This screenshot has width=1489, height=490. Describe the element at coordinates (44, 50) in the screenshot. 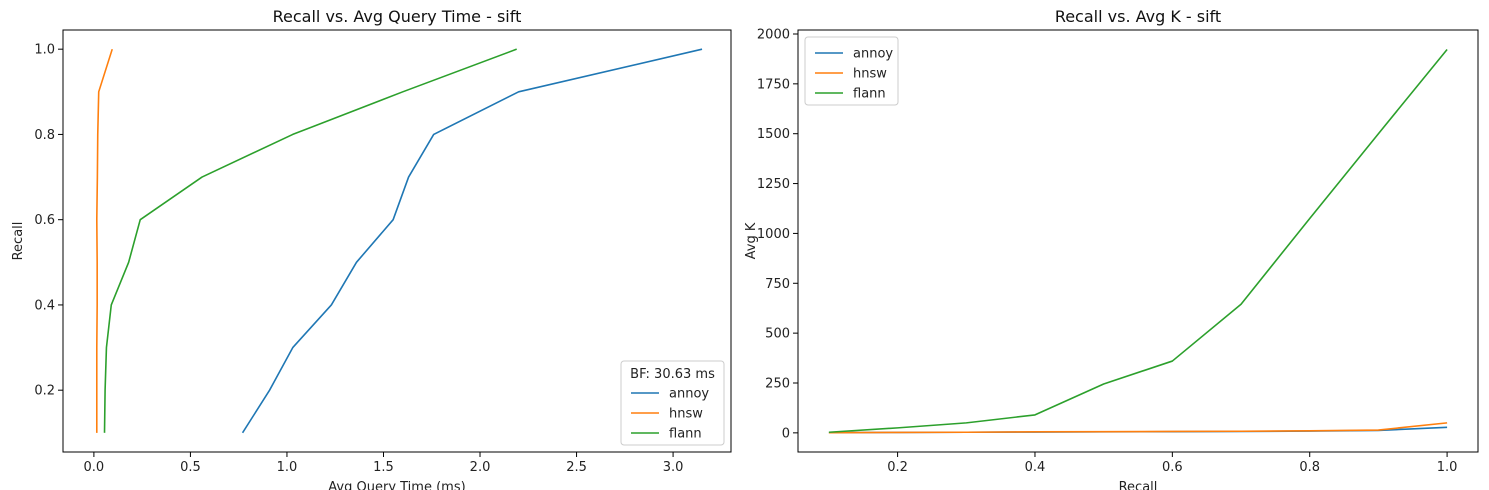

I see `y-tick-label: 1.0` at that location.